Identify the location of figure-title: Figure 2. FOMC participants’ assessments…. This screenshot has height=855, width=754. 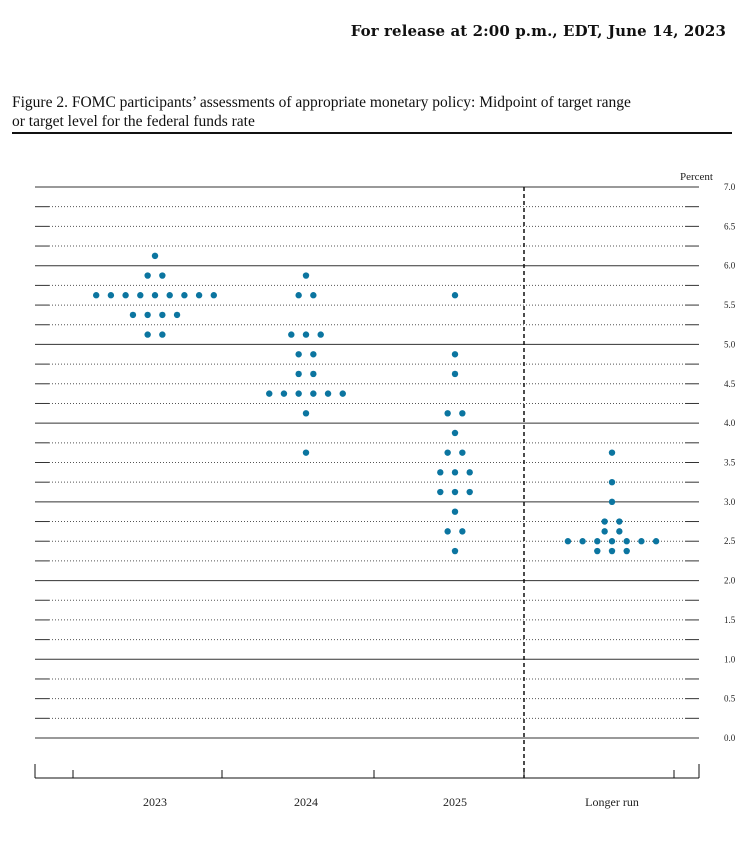
(372, 112).